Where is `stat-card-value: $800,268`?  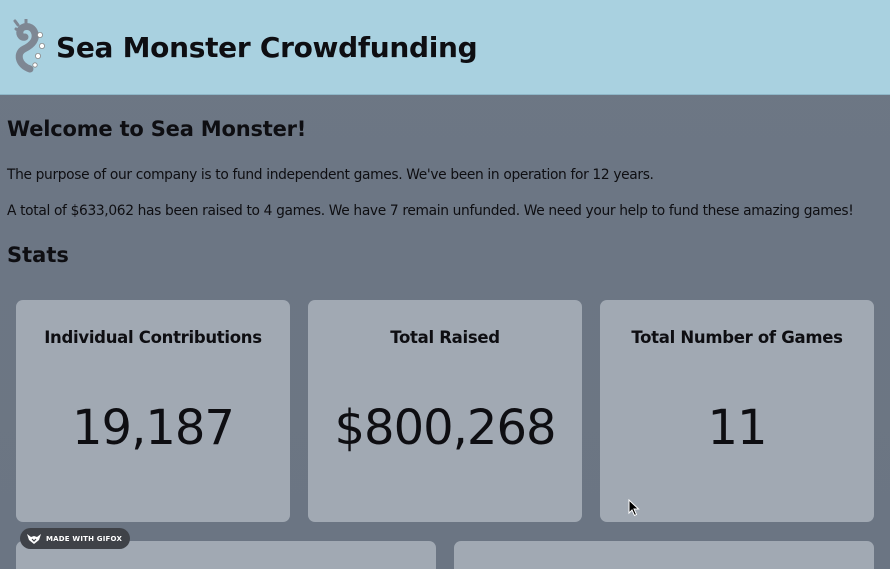 stat-card-value: $800,268 is located at coordinates (445, 428).